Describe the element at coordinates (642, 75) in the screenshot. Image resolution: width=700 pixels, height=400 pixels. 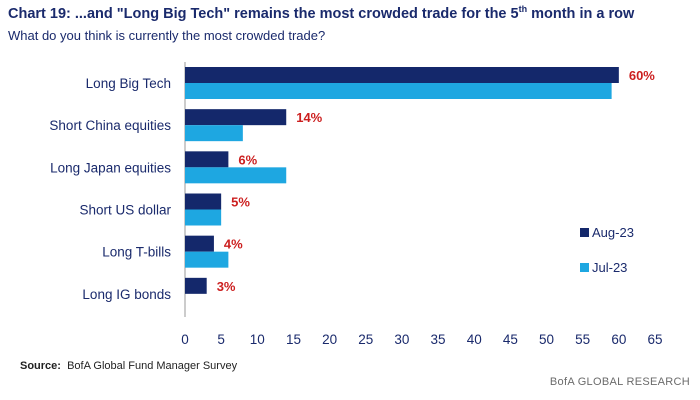
I see `data-label: 60%` at that location.